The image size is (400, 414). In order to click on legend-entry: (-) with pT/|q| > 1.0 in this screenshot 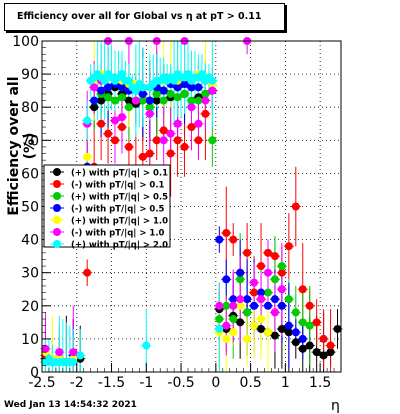, I will do `click(118, 234)`.